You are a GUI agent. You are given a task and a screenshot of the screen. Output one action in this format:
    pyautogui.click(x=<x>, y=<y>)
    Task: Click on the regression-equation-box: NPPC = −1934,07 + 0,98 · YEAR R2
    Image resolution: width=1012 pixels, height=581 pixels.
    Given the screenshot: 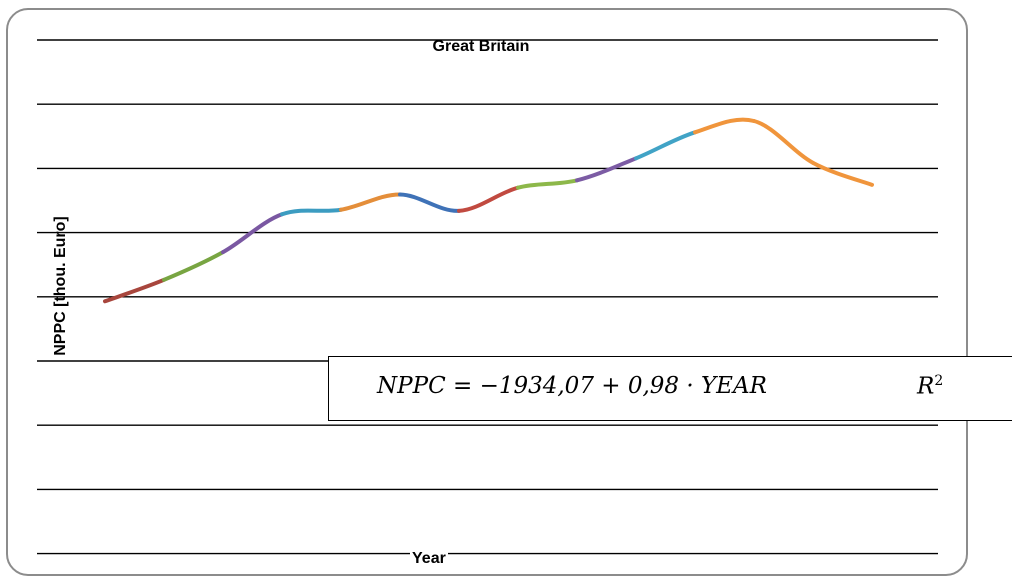 What is the action you would take?
    pyautogui.click(x=670, y=388)
    